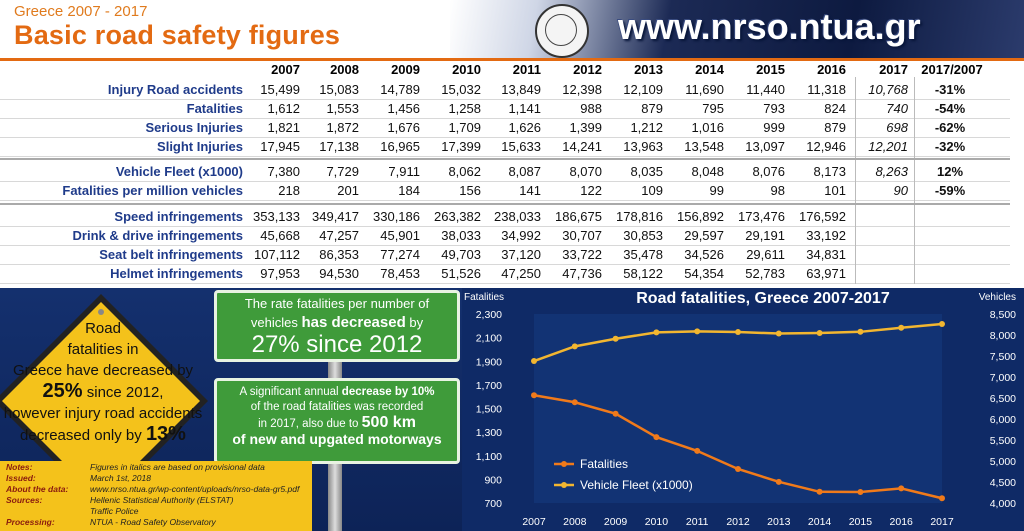  What do you see at coordinates (388, 422) in the screenshot?
I see `annual-e: 500 km` at bounding box center [388, 422].